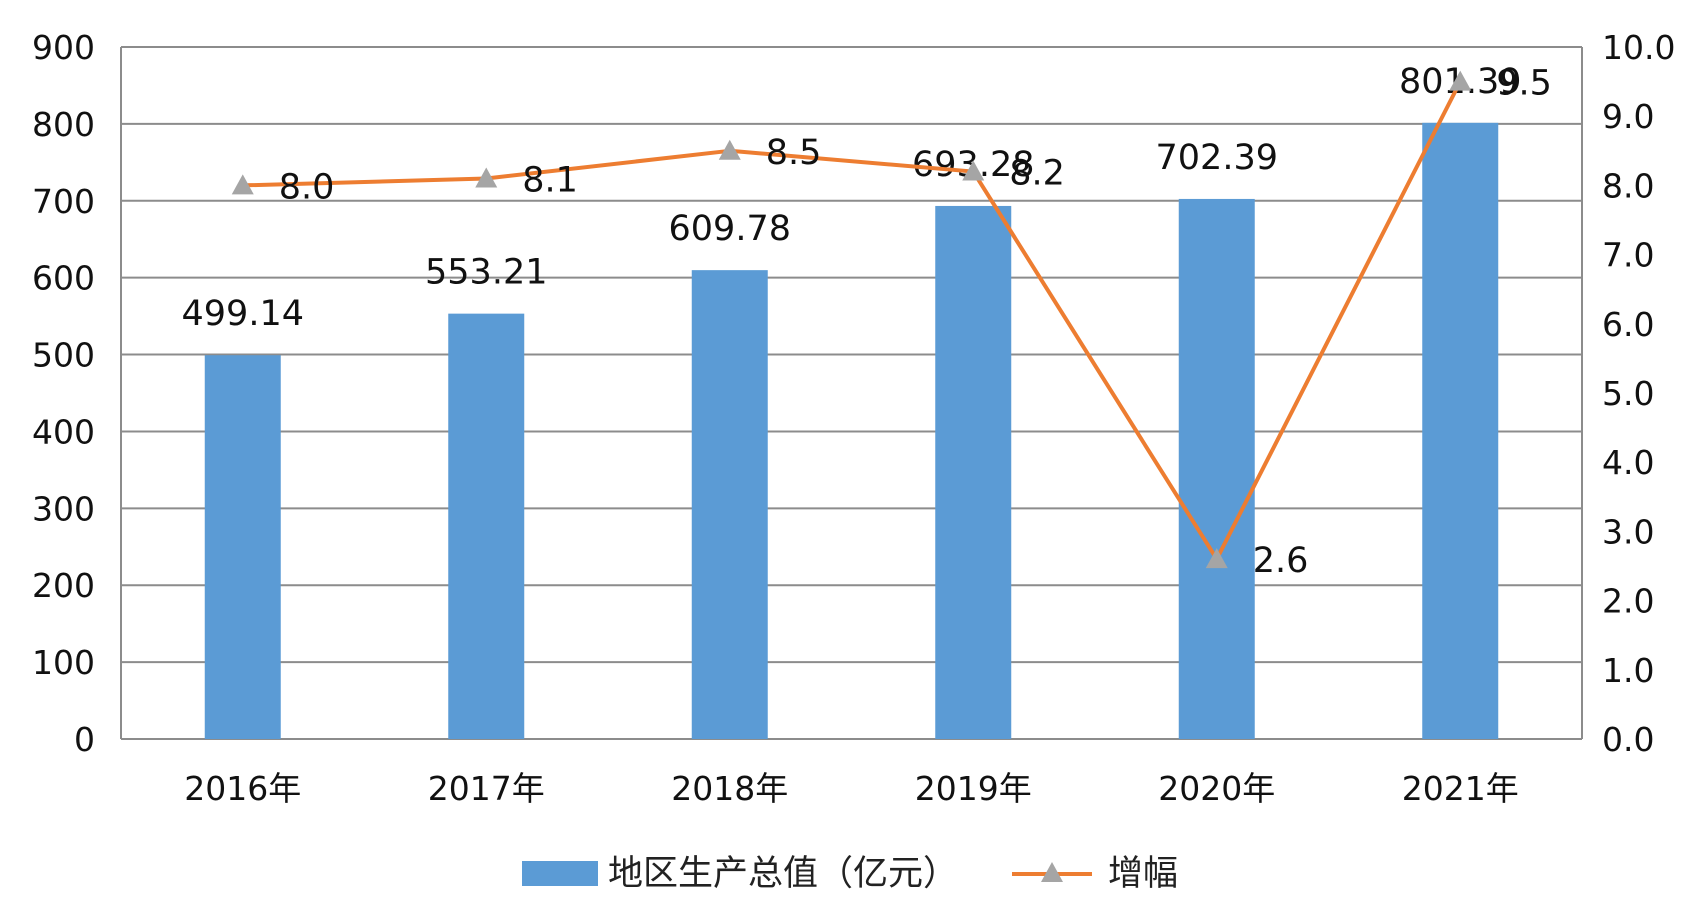  Describe the element at coordinates (486, 273) in the screenshot. I see `bar-data-label: 553.21` at that location.